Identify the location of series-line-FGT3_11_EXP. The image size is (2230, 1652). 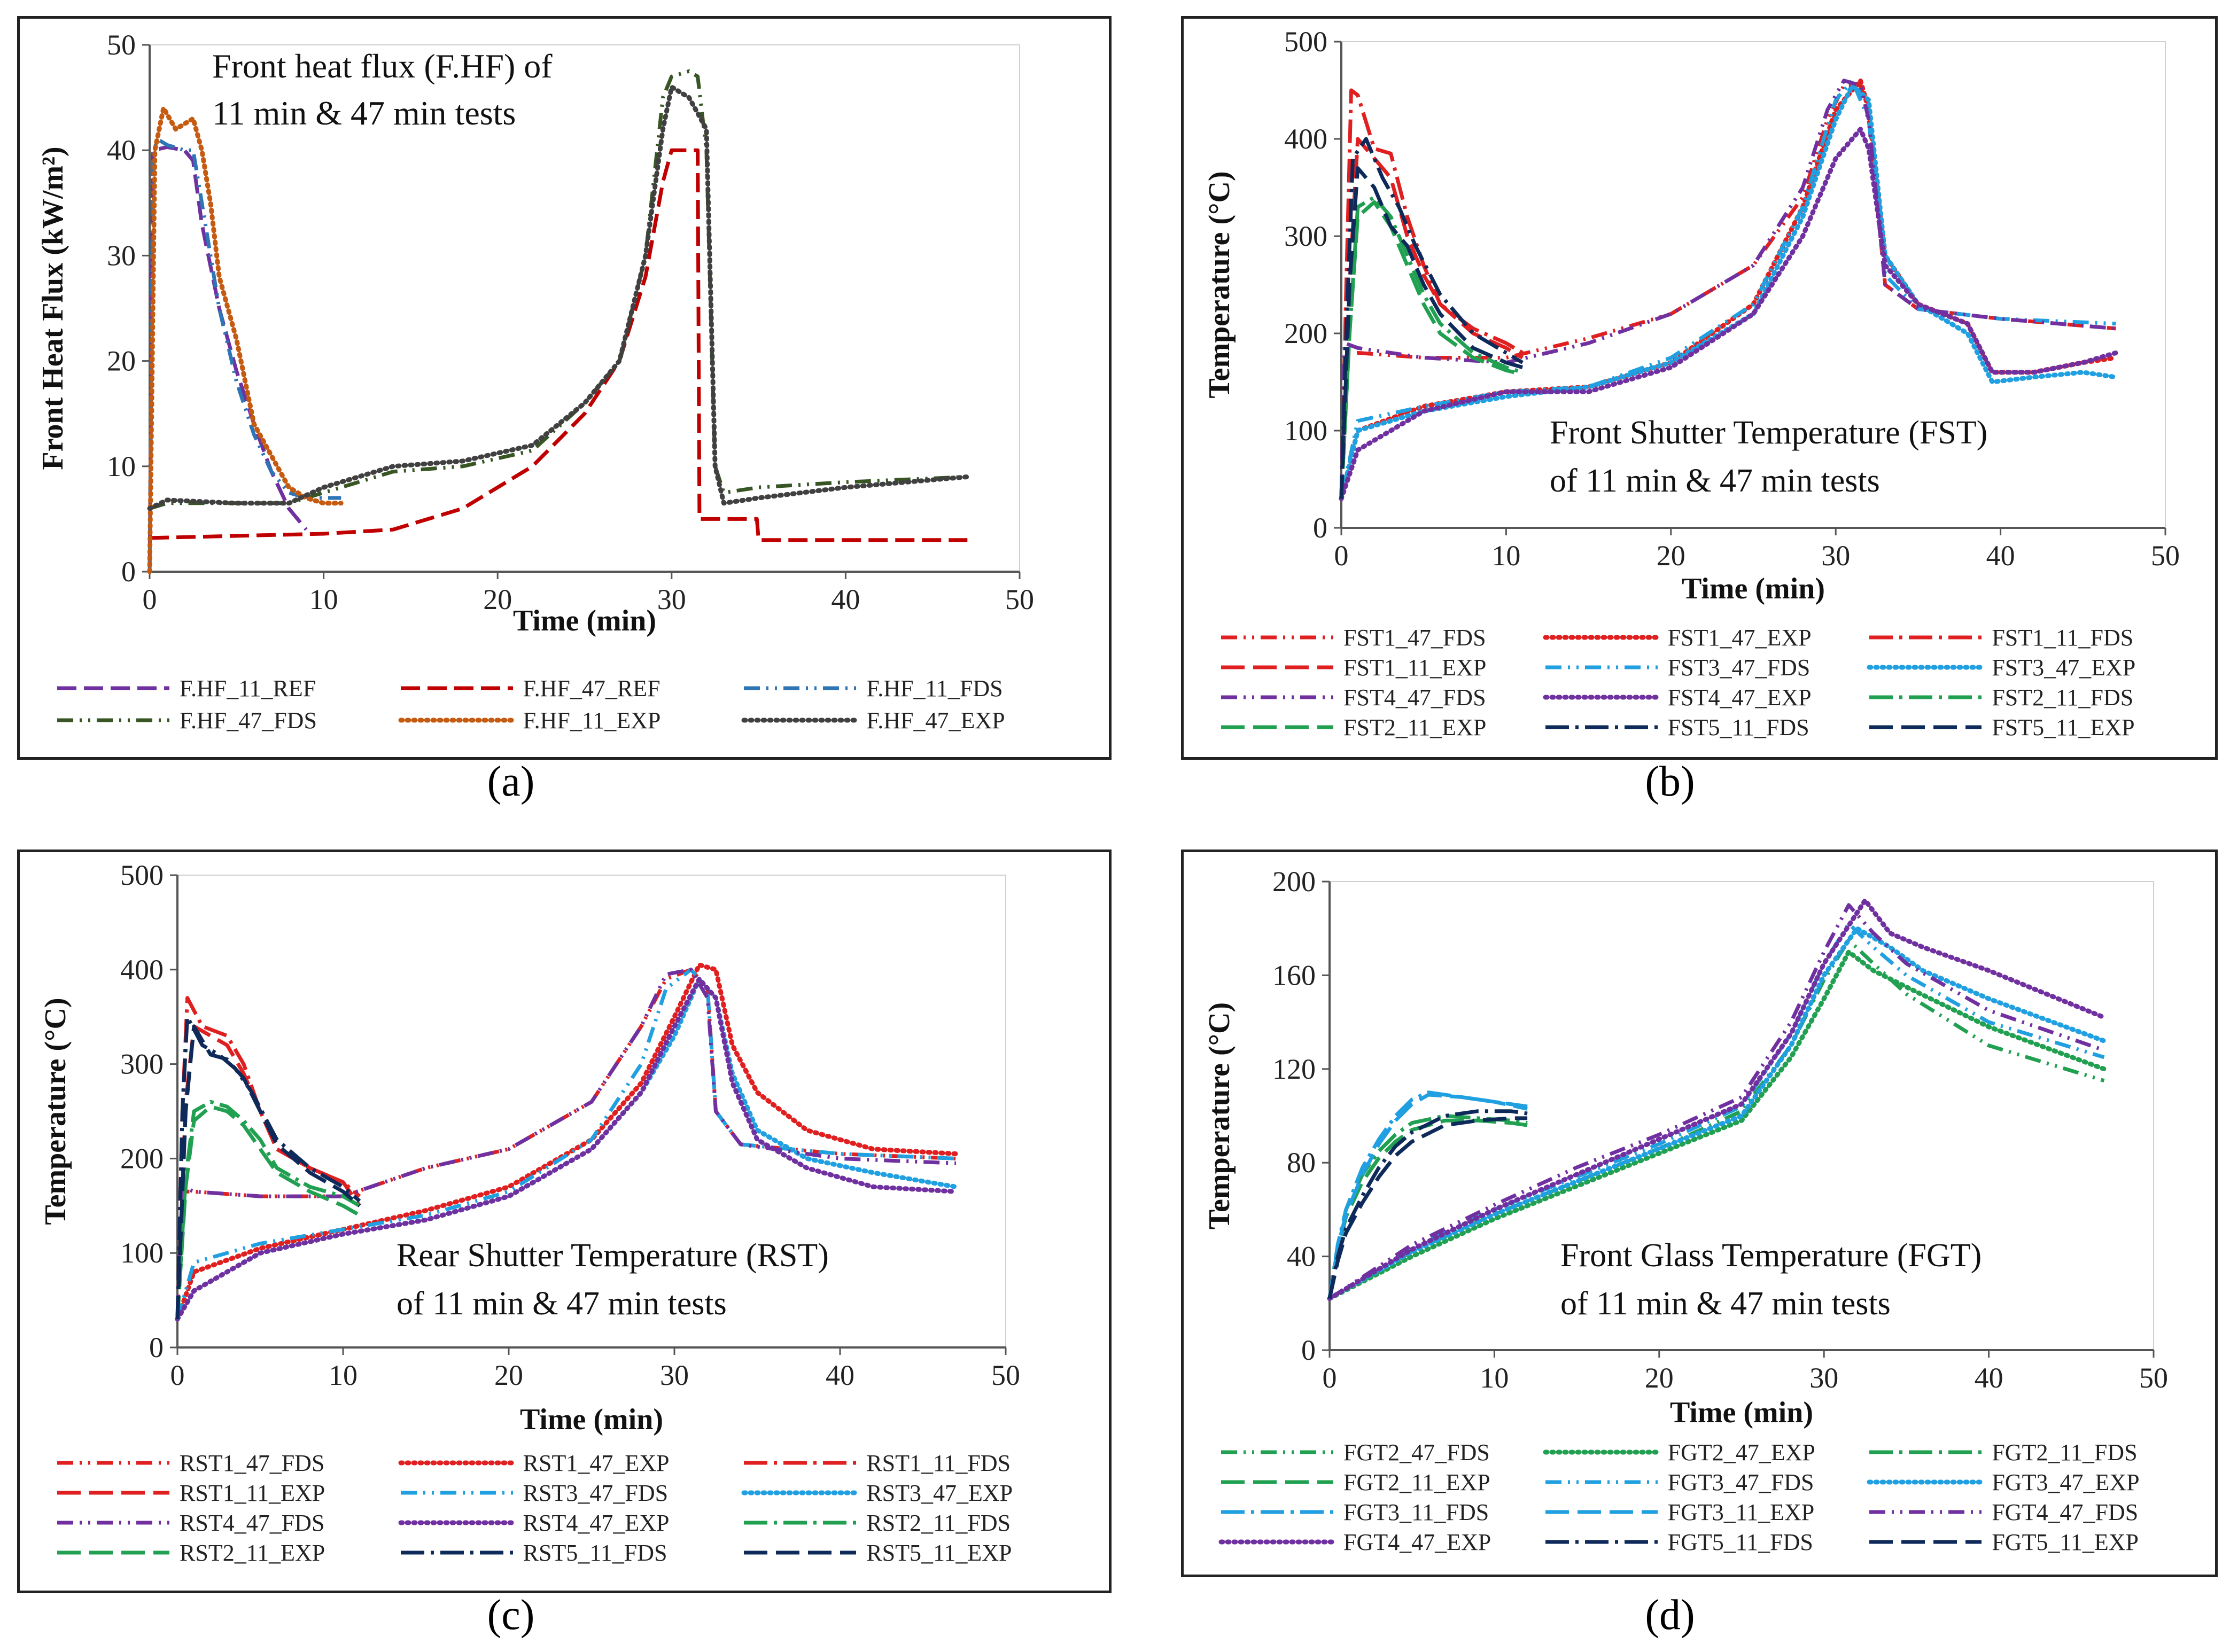
(1428, 1196).